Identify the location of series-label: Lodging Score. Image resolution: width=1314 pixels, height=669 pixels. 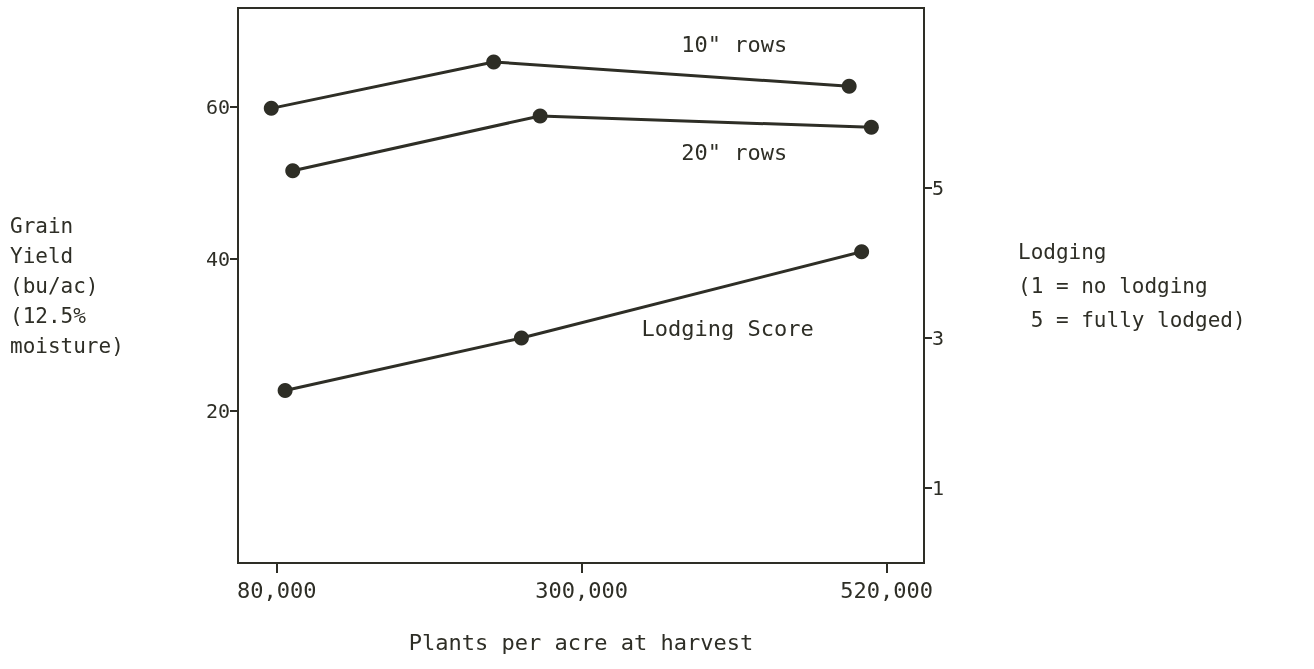
(727, 329).